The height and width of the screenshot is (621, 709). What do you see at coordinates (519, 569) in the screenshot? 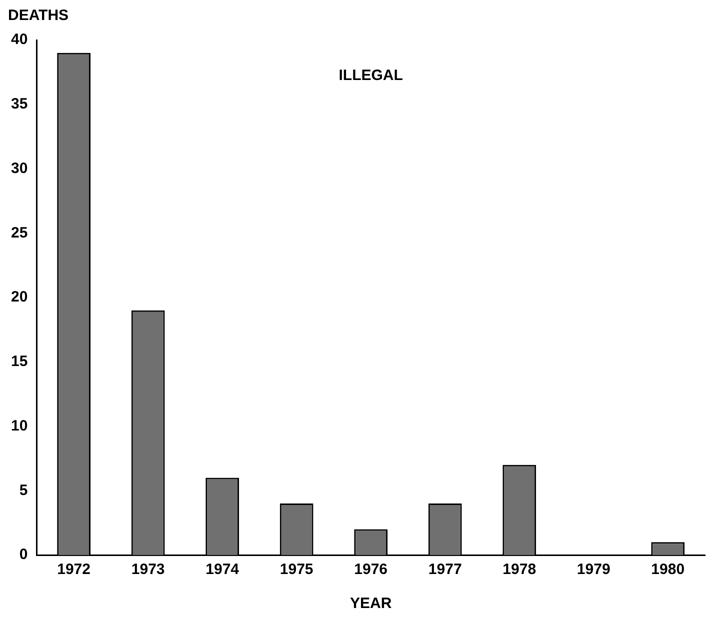
I see `x-tick-label: 1978` at bounding box center [519, 569].